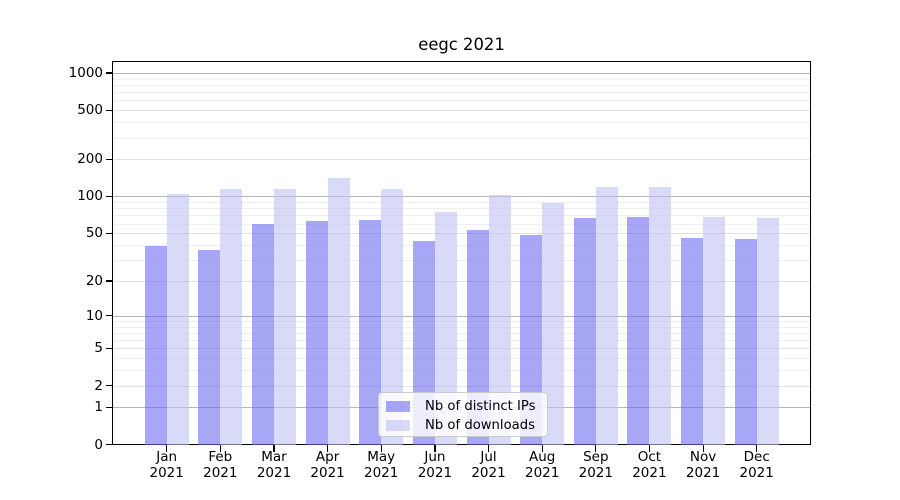 The image size is (900, 500). I want to click on y-tick-label: 200, so click(90, 159).